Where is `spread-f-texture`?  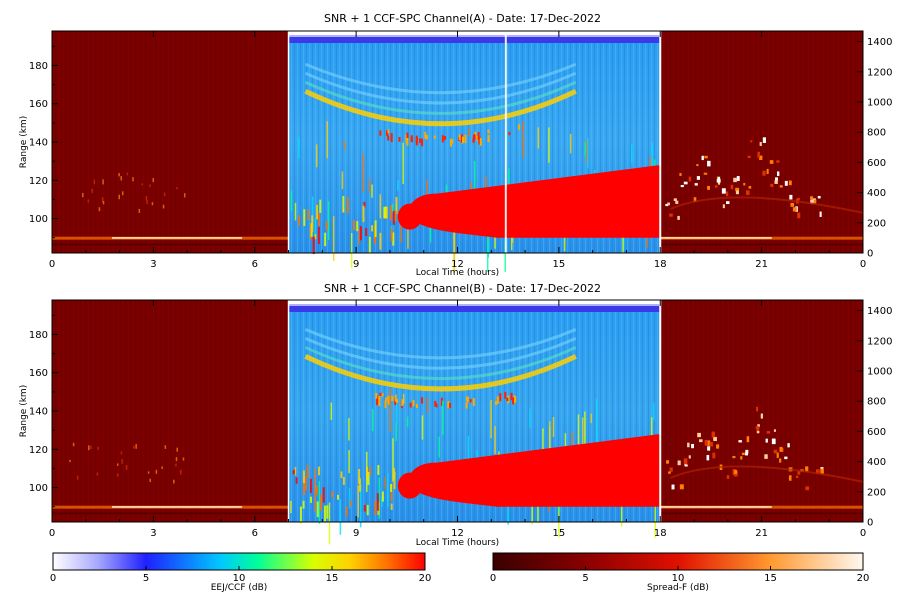
spread-f-texture is located at coordinates (761, 411).